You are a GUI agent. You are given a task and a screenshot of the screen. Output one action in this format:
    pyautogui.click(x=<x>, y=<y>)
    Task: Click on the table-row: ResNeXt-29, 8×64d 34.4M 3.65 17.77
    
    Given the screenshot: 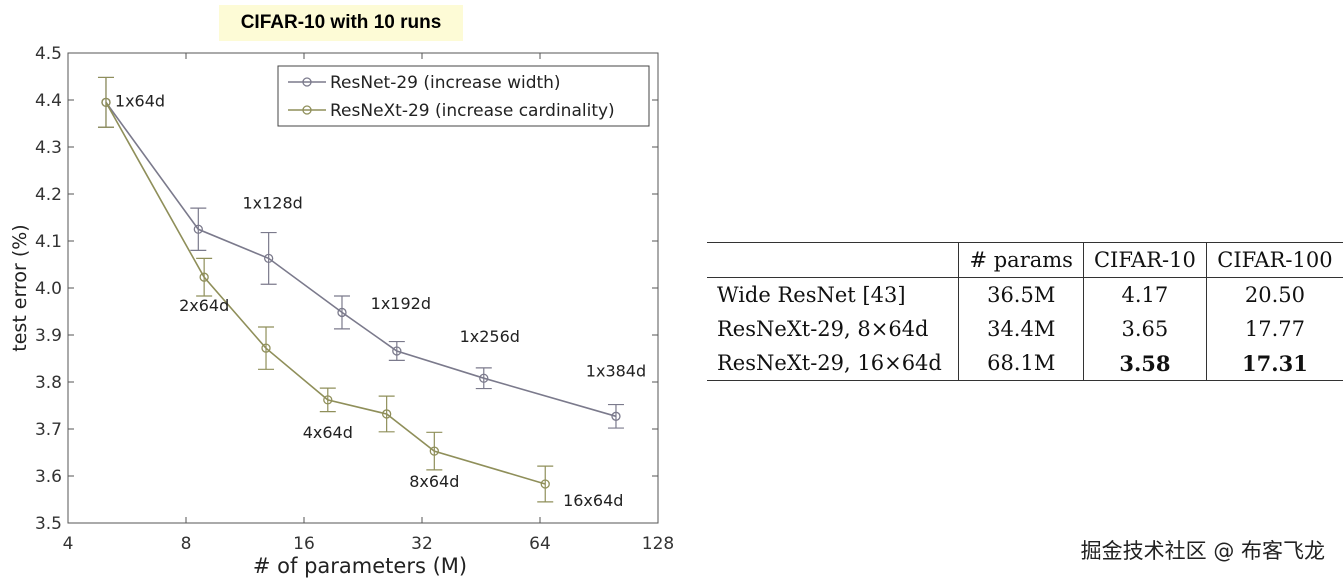 What is the action you would take?
    pyautogui.click(x=1025, y=329)
    